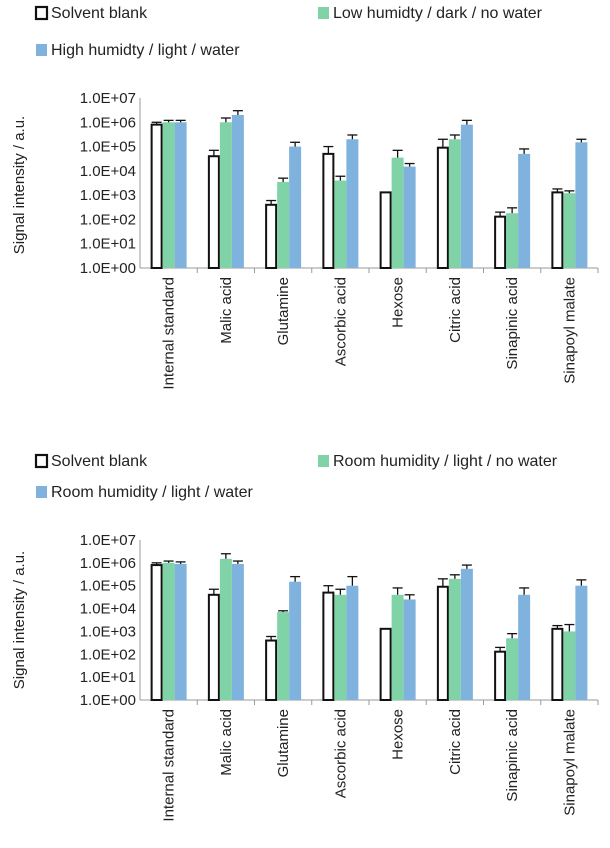 The width and height of the screenshot is (610, 848). Describe the element at coordinates (152, 492) in the screenshot. I see `legend-label-3: Room humidity / light / water` at that location.